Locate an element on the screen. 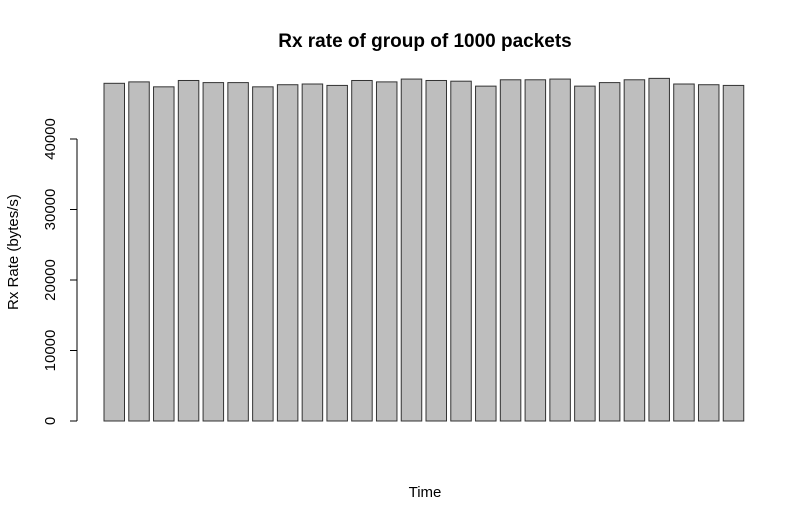  chart-title: Rx rate of group of 1000 packets is located at coordinates (425, 41).